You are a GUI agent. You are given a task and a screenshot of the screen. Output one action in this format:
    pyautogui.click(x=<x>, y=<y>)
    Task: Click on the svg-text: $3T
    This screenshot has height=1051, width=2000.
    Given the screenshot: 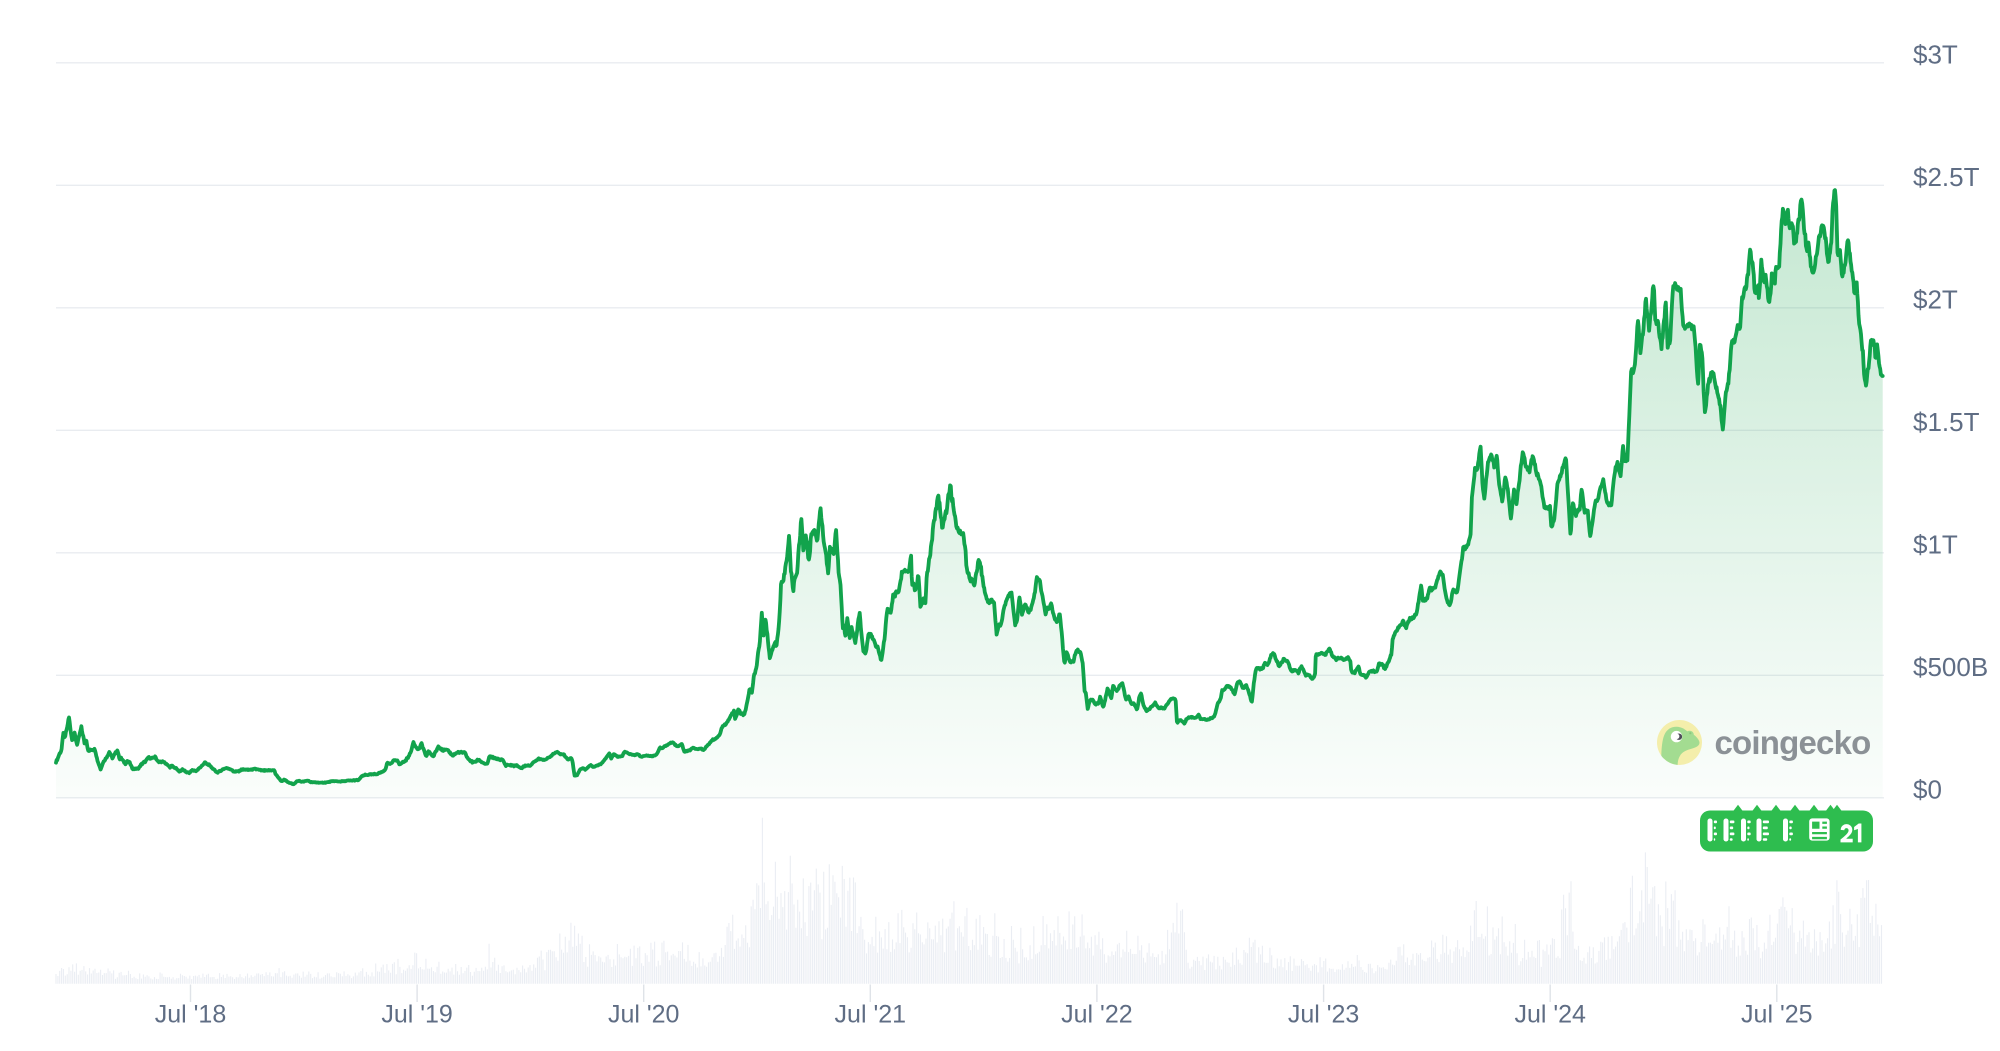 What is the action you would take?
    pyautogui.click(x=1935, y=54)
    